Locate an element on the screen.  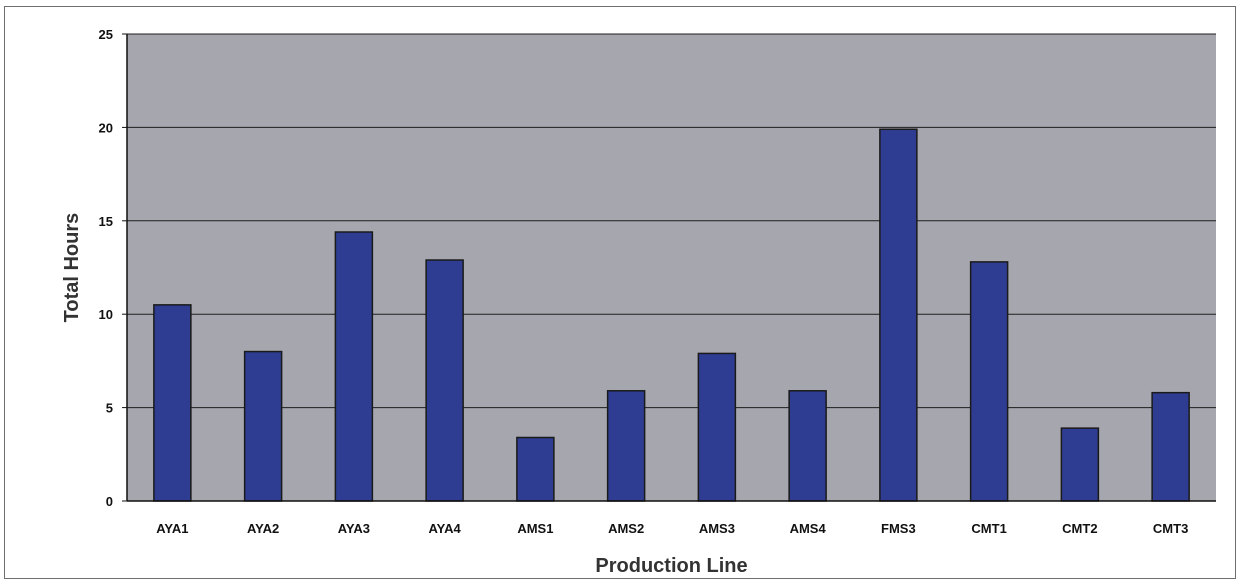
x-tick-label: CMT2 is located at coordinates (1079, 528).